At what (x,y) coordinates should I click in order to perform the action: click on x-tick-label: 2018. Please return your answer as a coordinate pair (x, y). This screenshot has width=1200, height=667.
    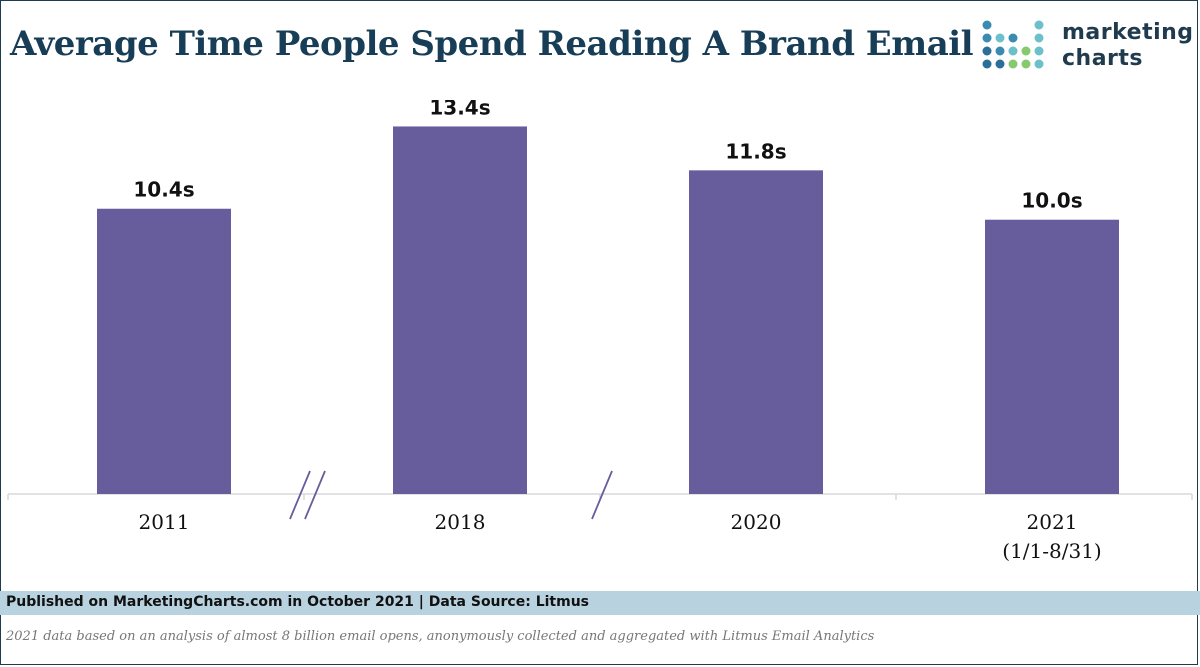
    Looking at the image, I should click on (460, 522).